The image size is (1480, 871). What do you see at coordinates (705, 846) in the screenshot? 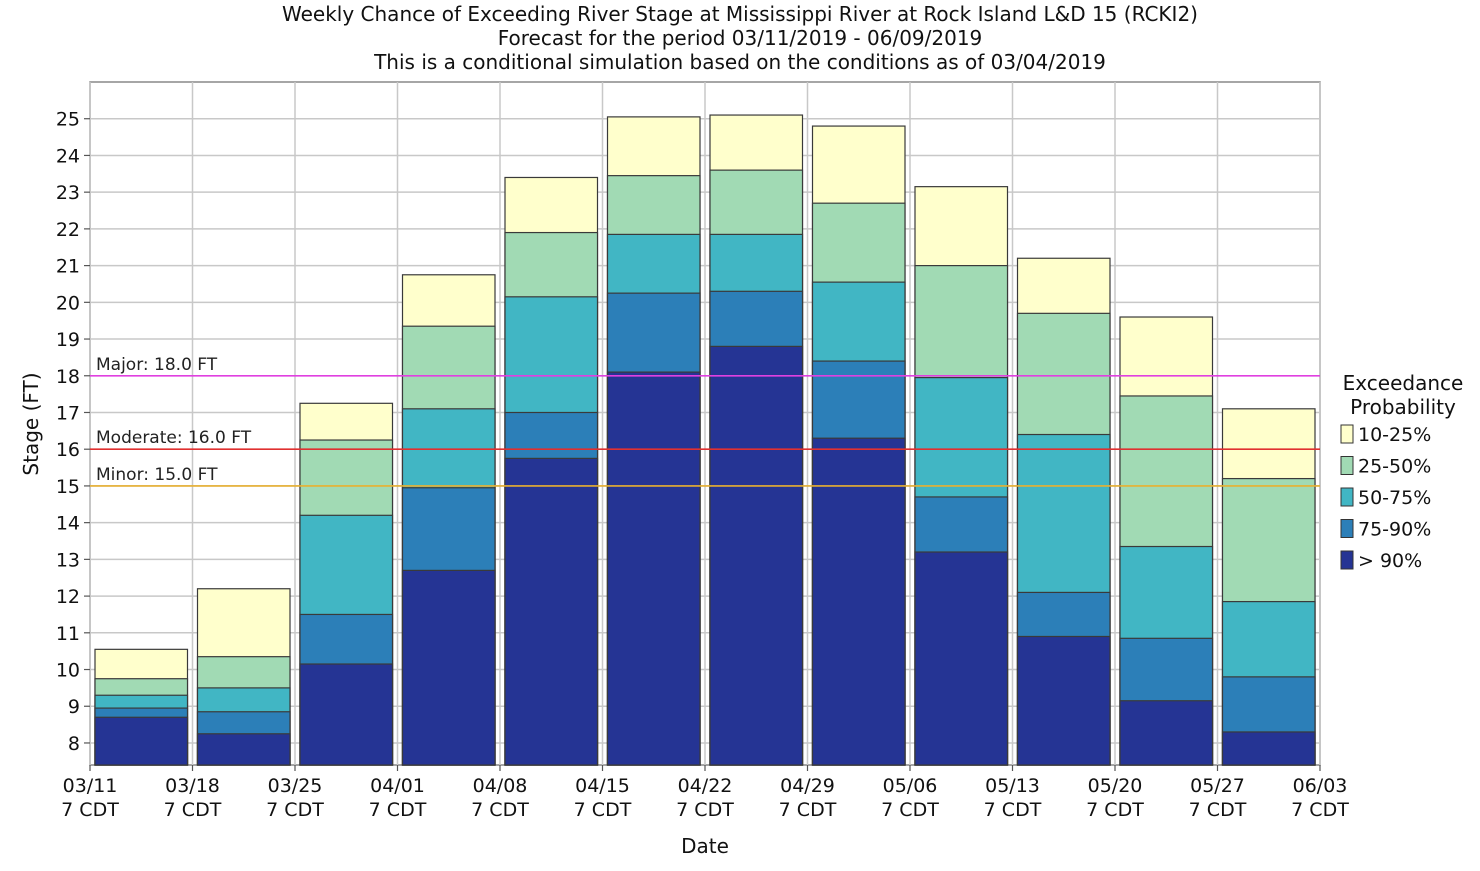
I see `x-axis-label: Date` at bounding box center [705, 846].